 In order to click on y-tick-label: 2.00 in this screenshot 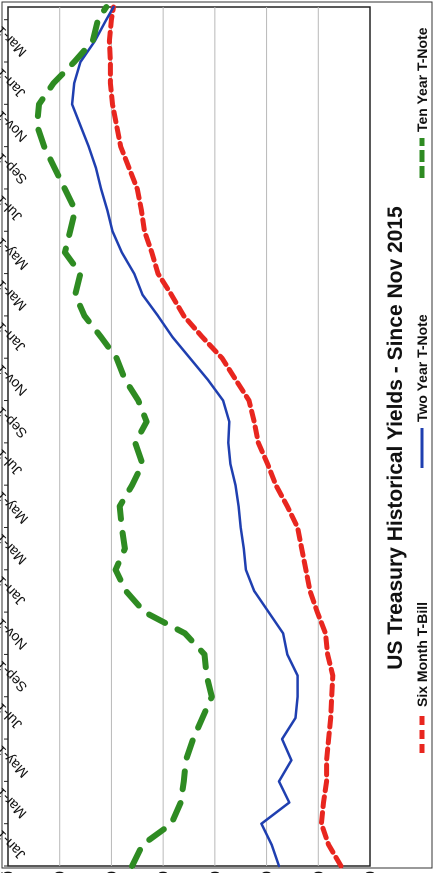, I will do `click(163, 872)`.